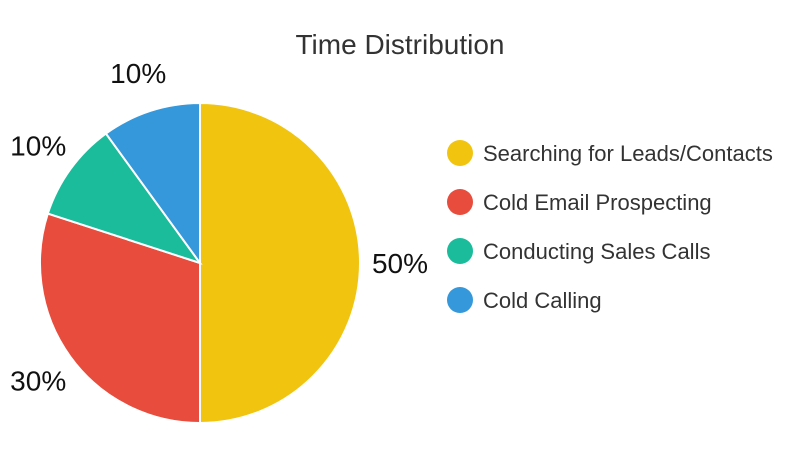 This screenshot has width=800, height=450. I want to click on legend-item-cold-calling: Cold Calling, so click(524, 300).